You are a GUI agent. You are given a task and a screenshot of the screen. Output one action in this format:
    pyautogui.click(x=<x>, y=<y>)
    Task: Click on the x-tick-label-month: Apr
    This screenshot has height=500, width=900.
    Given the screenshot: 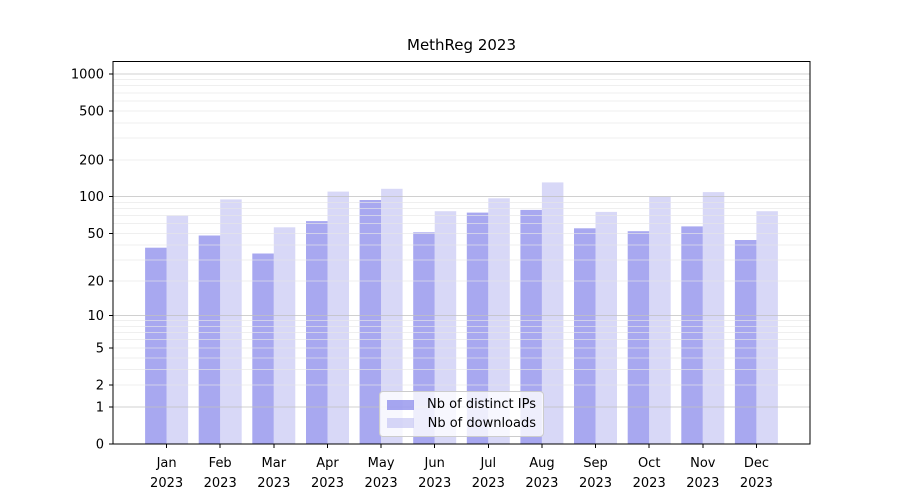 What is the action you would take?
    pyautogui.click(x=327, y=463)
    